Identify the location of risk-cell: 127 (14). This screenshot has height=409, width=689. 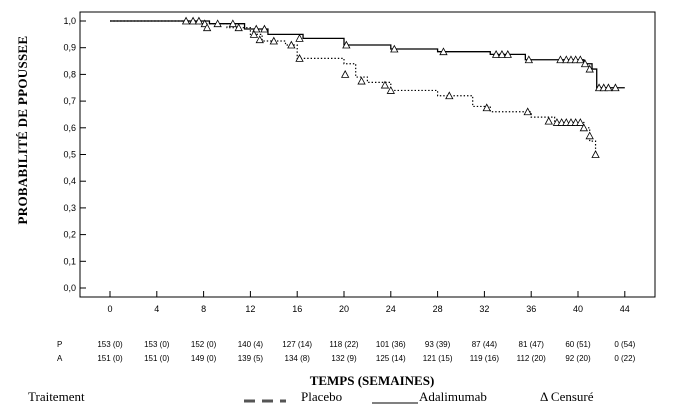
(297, 344).